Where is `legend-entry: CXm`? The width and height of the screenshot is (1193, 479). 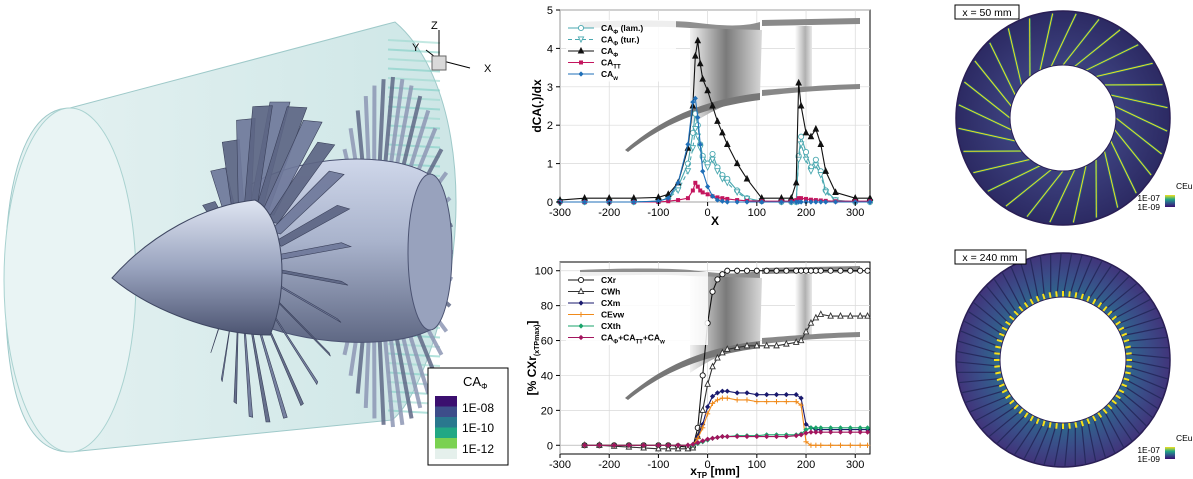 legend-entry: CXm is located at coordinates (594, 303).